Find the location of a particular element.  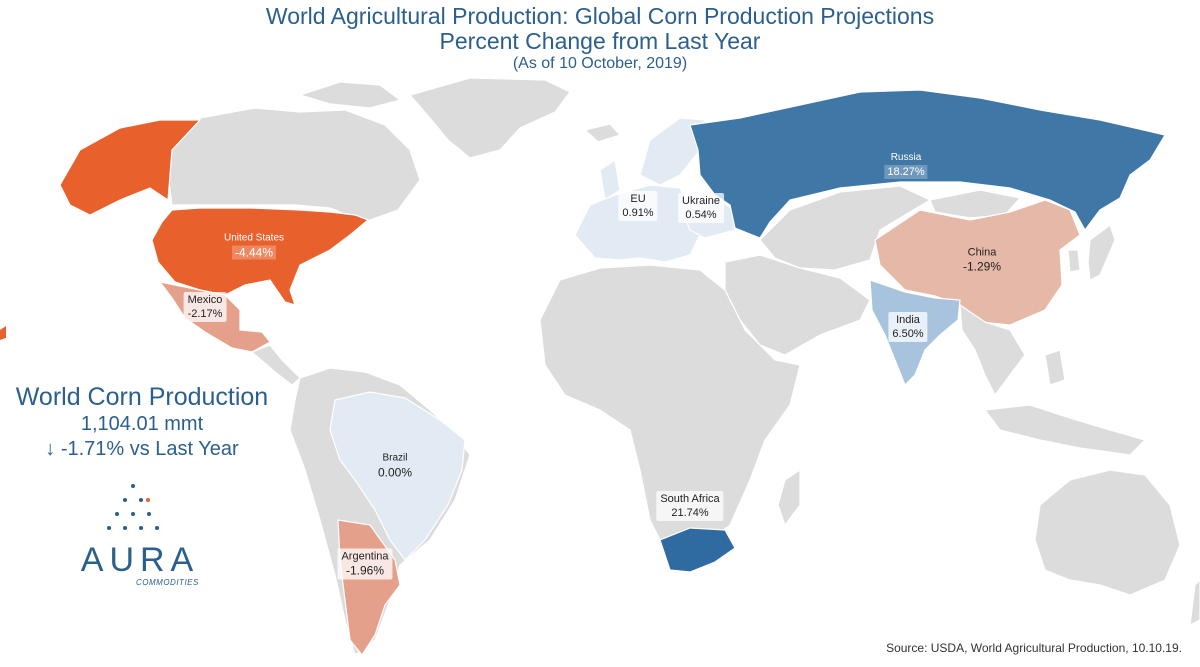

brazil-shape is located at coordinates (397, 476).